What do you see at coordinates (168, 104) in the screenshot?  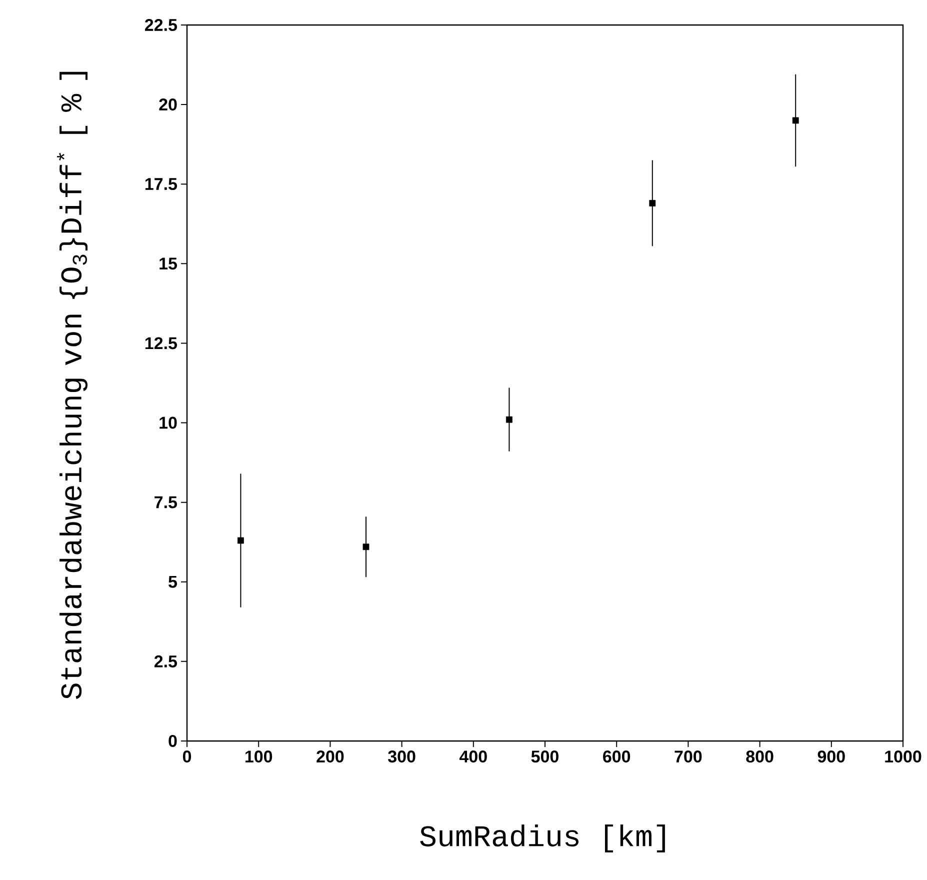 I see `y-tick-label: 20` at bounding box center [168, 104].